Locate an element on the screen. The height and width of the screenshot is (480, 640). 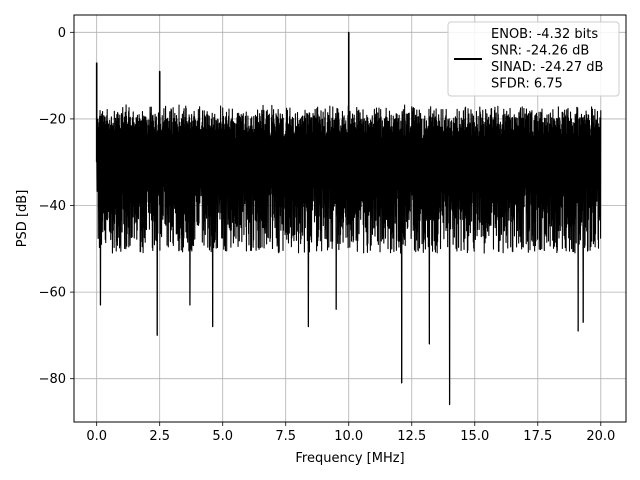
x-tick-label: 15.0 is located at coordinates (474, 436).